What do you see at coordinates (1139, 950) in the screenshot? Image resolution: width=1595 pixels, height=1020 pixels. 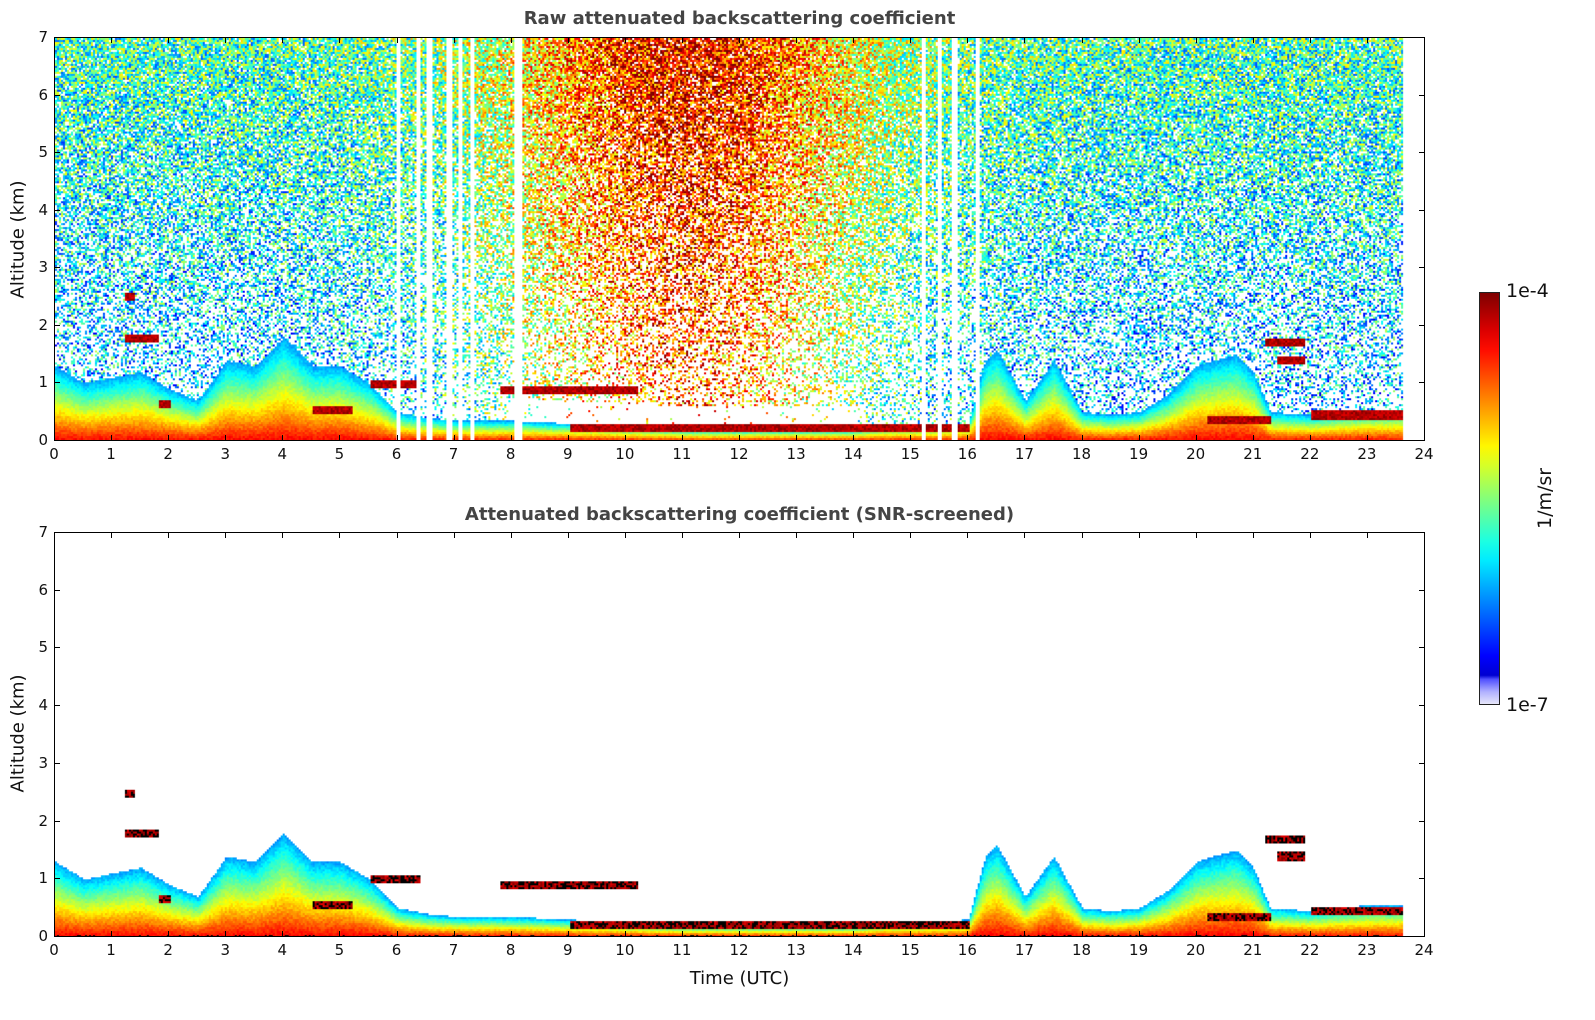 I see `x-tick-label: 19` at bounding box center [1139, 950].